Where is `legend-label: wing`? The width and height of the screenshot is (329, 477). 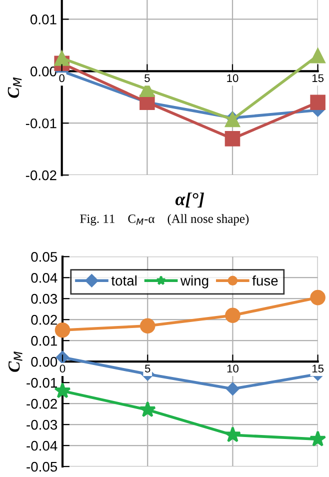
legend-label: wing is located at coordinates (194, 281).